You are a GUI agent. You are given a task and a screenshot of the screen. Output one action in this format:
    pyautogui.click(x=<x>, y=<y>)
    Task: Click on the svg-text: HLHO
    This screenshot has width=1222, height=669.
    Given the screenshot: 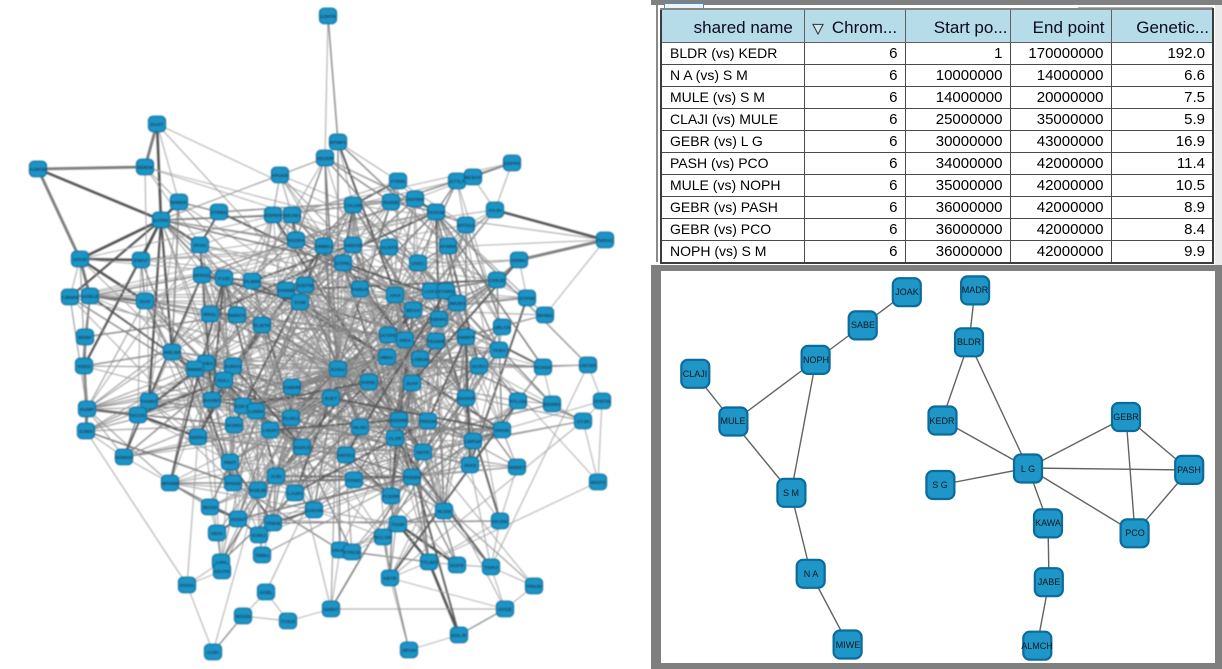 What is the action you would take?
    pyautogui.click(x=360, y=428)
    